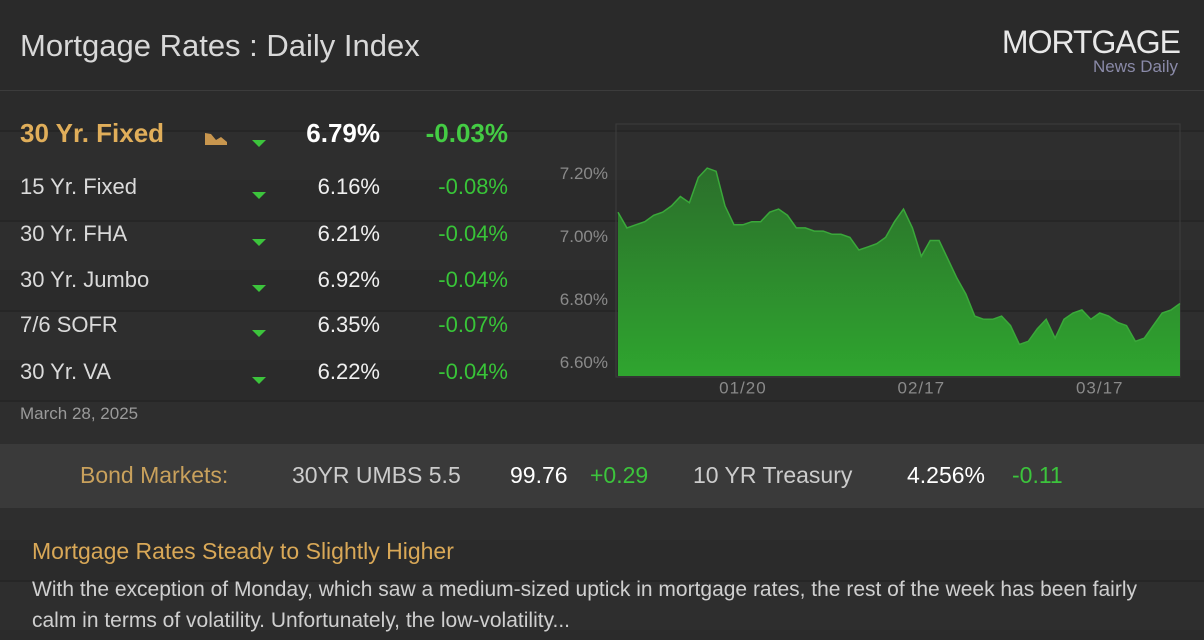 Image resolution: width=1204 pixels, height=640 pixels. I want to click on rate-value: 6.16%, so click(348, 186).